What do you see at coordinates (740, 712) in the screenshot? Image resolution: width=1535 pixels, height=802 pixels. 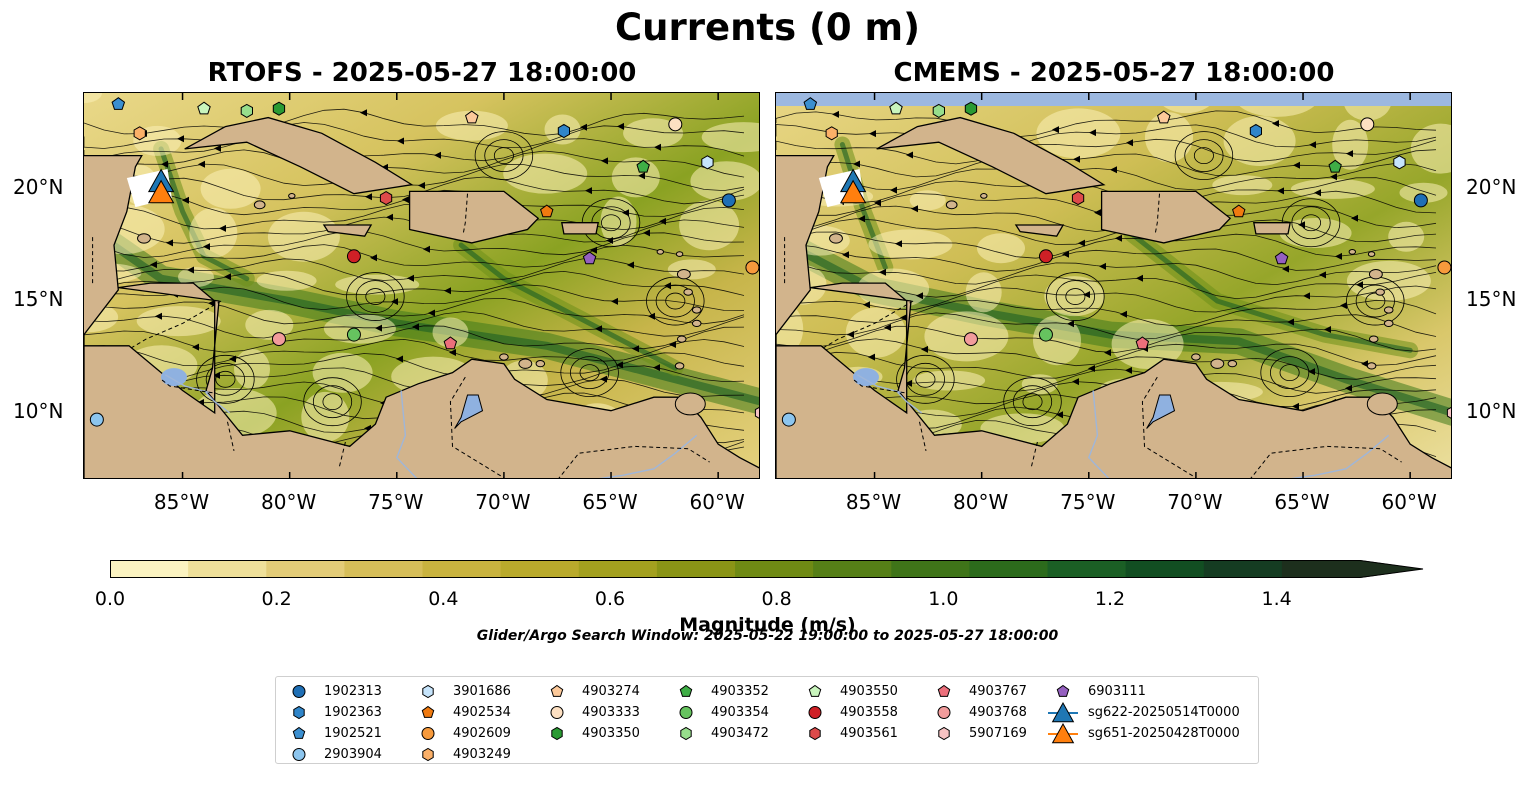 I see `legend-label: 4903354` at bounding box center [740, 712].